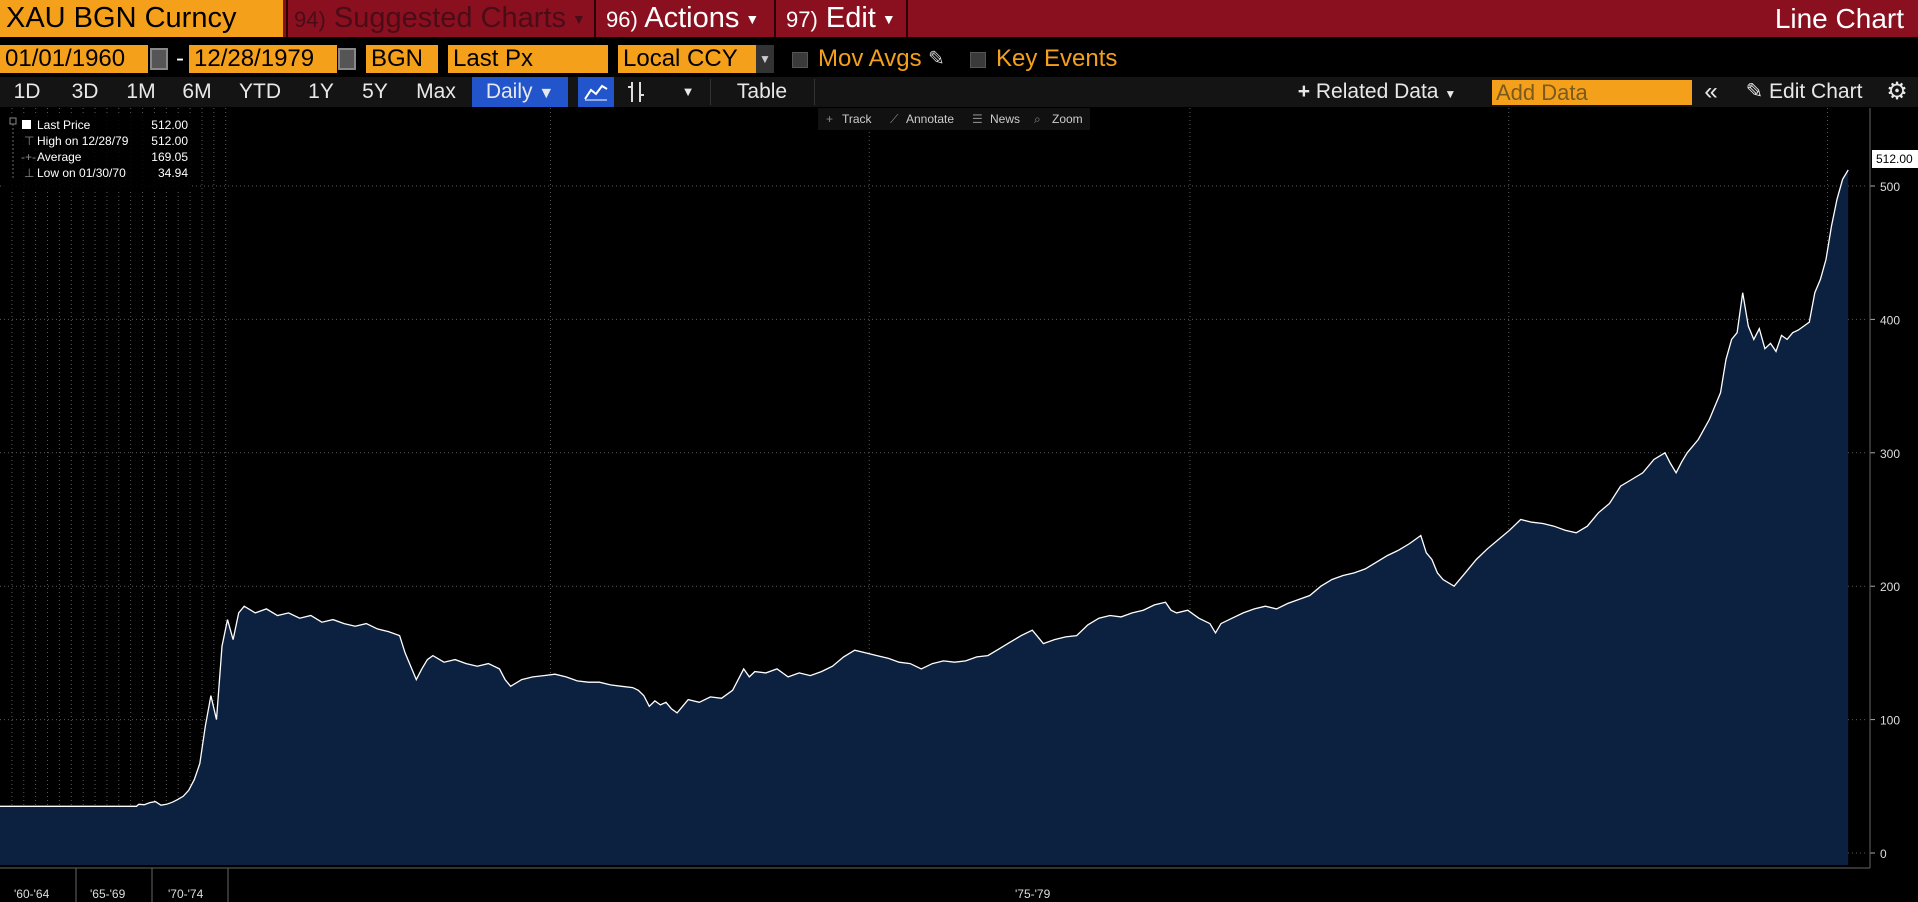 Image resolution: width=1918 pixels, height=902 pixels. Describe the element at coordinates (1816, 91) in the screenshot. I see `edit-chart-label: Edit Chart` at that location.